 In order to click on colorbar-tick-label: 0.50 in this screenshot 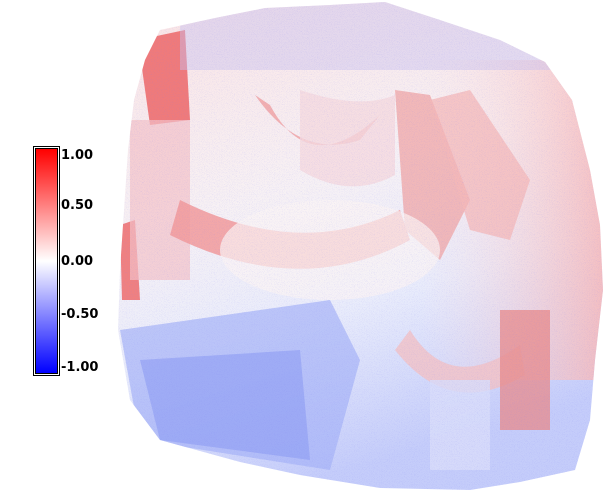, I will do `click(77, 205)`.